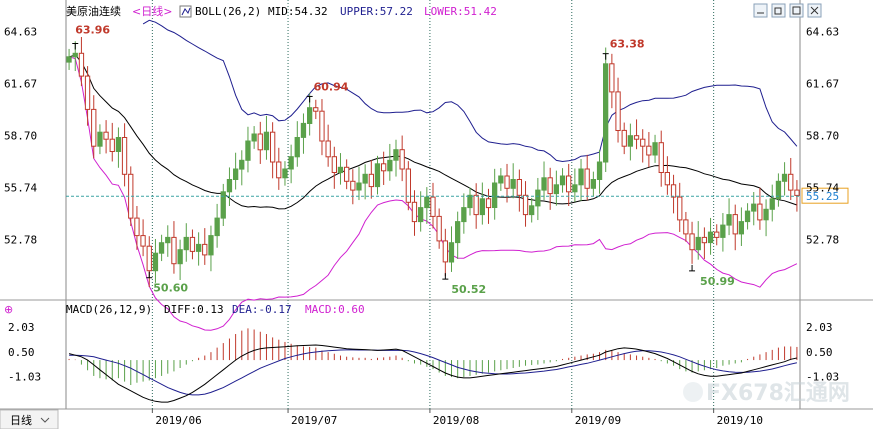 This screenshot has height=429, width=873. What do you see at coordinates (819, 327) in the screenshot?
I see `macd-y-tick-right: 2.03` at bounding box center [819, 327].